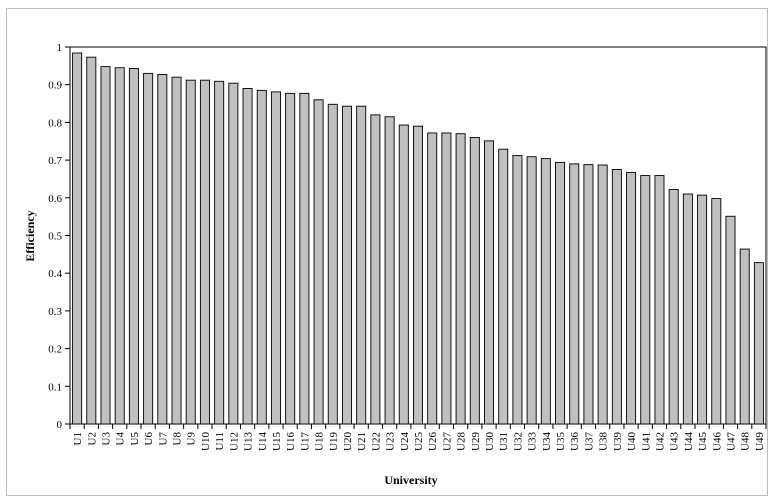  What do you see at coordinates (60, 425) in the screenshot?
I see `y-tick-label: 0` at bounding box center [60, 425].